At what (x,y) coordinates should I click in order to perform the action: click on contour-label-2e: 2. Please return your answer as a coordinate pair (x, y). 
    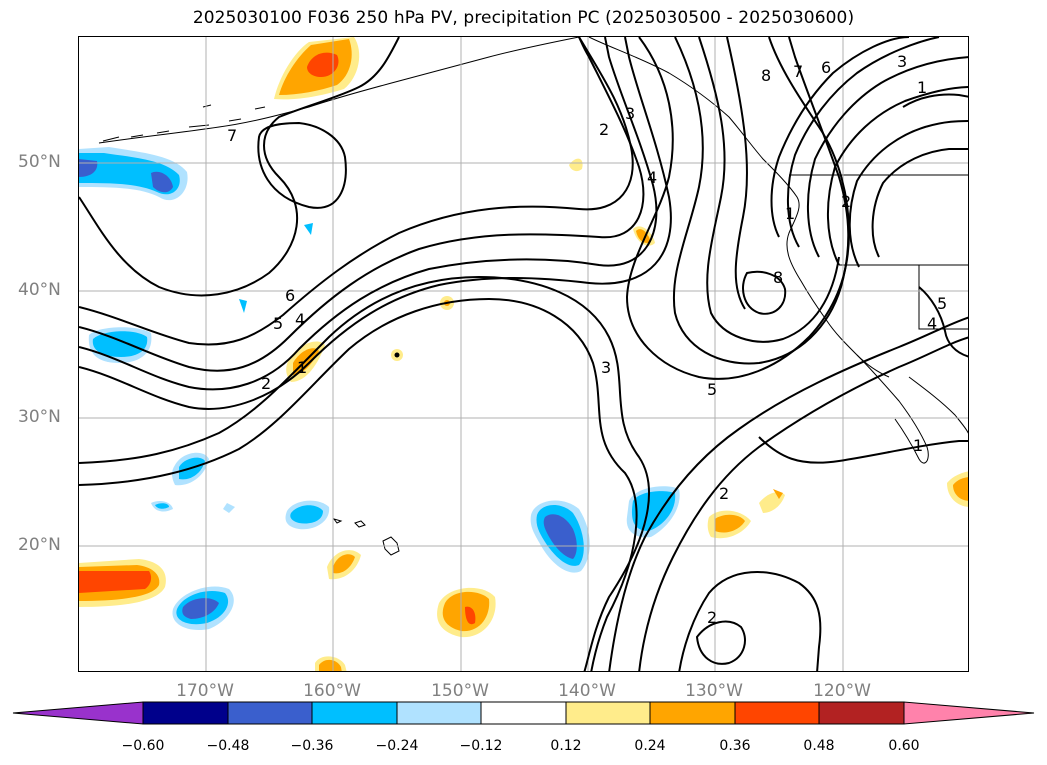
    Looking at the image, I should click on (846, 201).